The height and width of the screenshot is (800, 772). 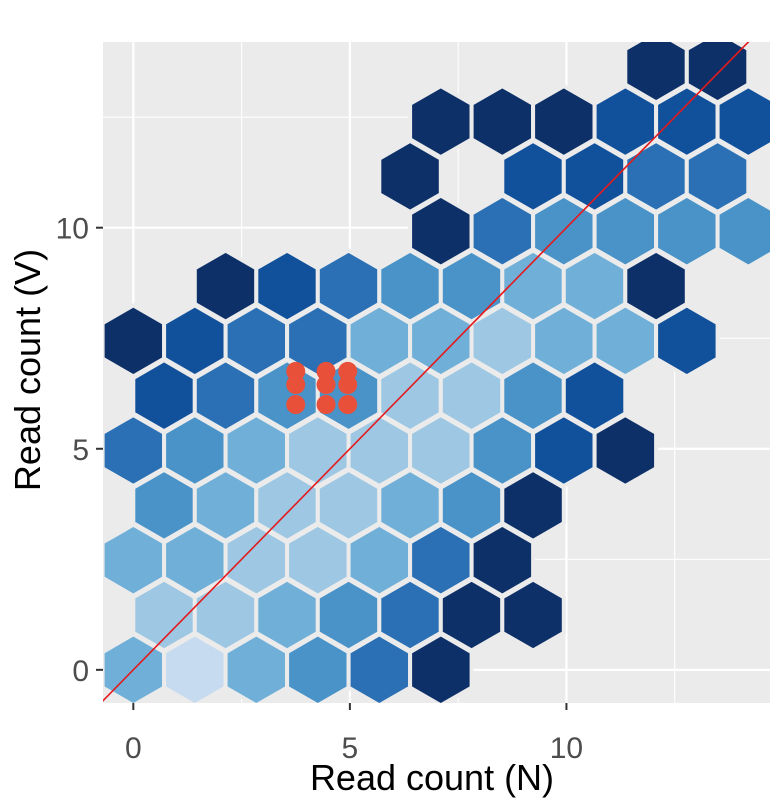 What do you see at coordinates (133, 748) in the screenshot?
I see `x-tick-label: 0` at bounding box center [133, 748].